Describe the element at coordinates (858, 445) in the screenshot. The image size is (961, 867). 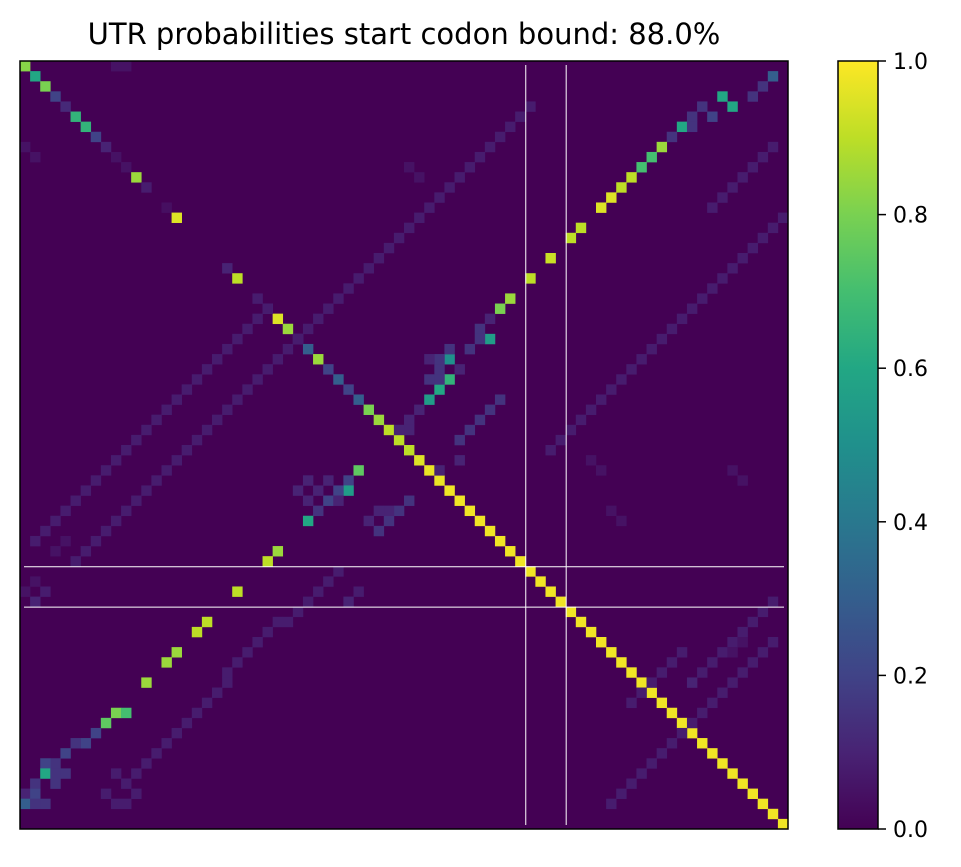
I see `colorbar-gradient` at that location.